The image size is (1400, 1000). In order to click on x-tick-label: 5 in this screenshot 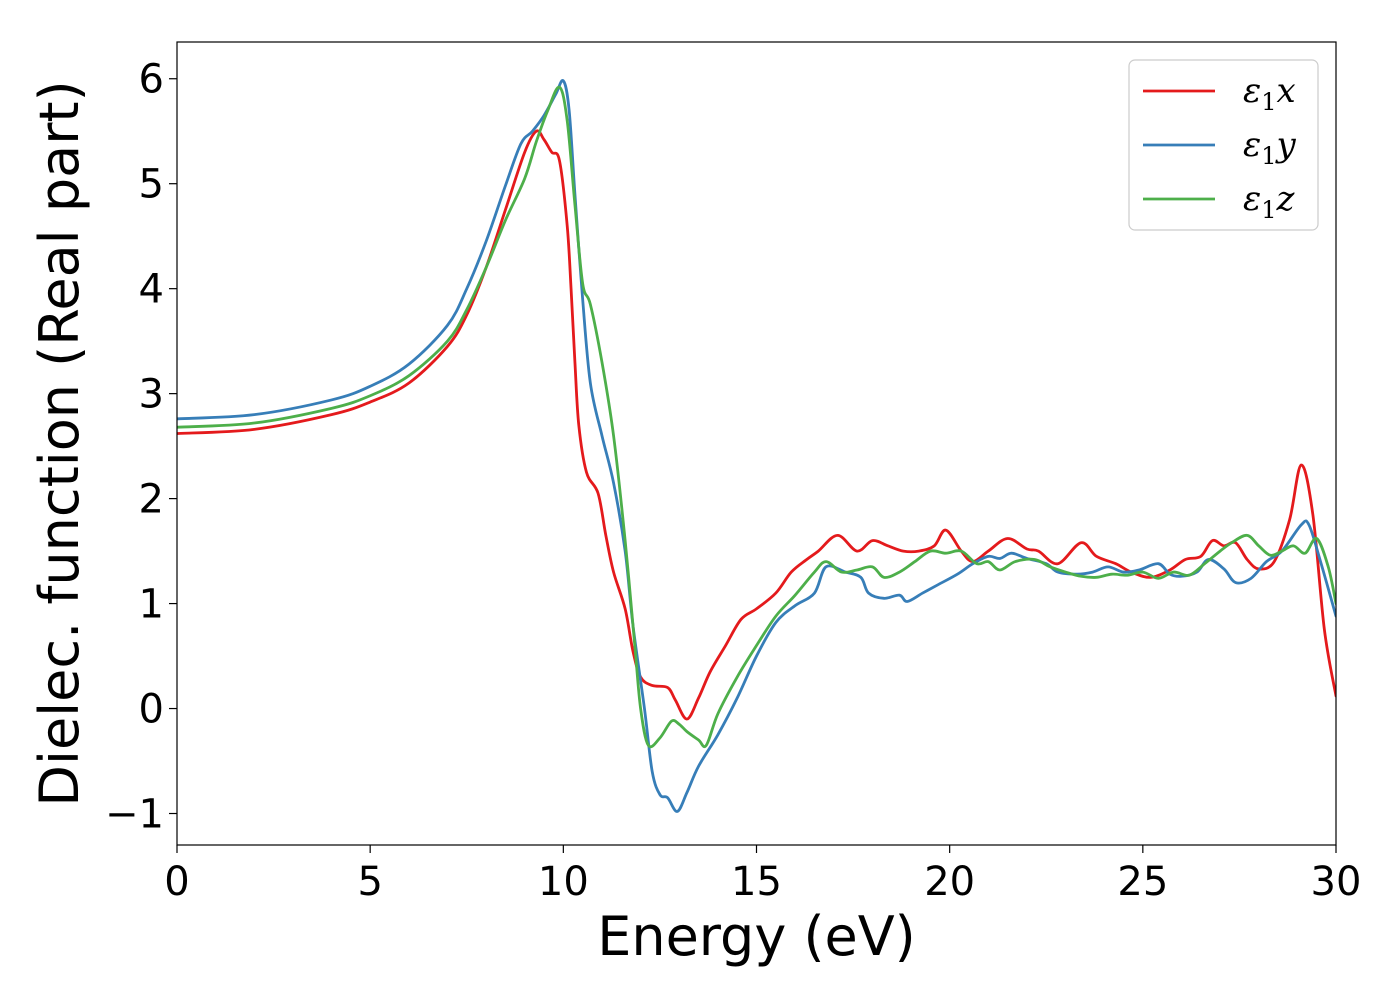, I will do `click(369, 882)`.